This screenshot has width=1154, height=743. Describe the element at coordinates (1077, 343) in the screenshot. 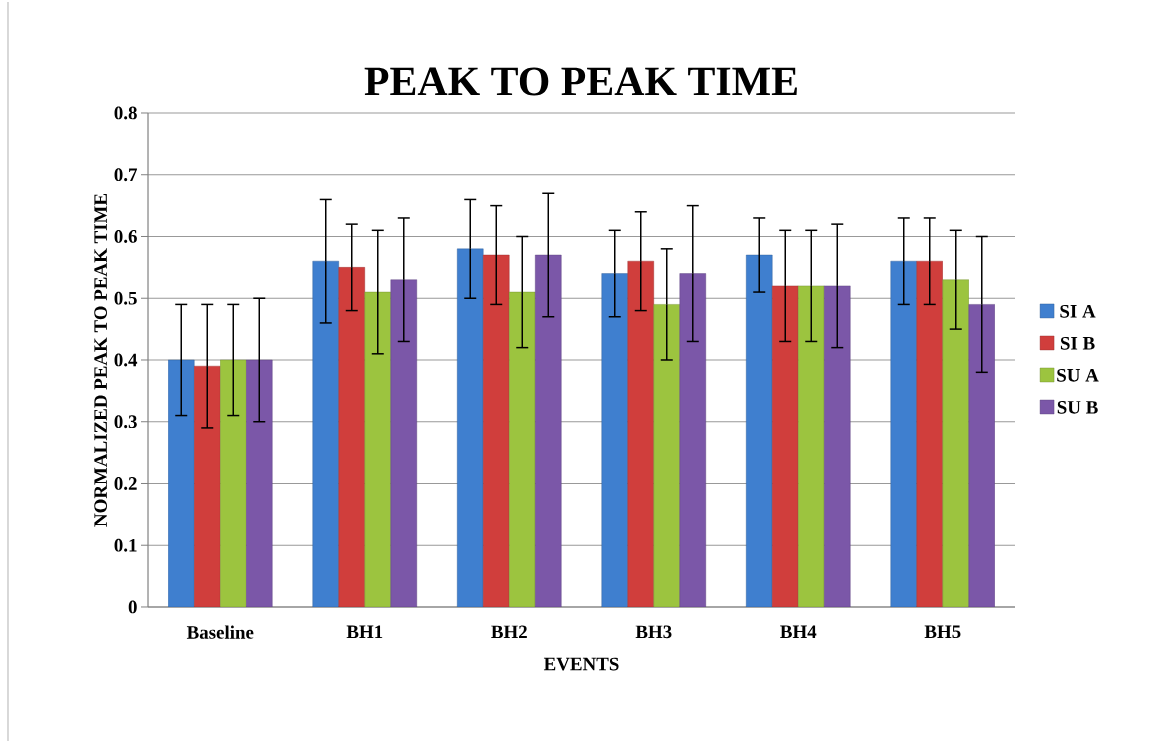

I see `legend-label: SI B` at that location.